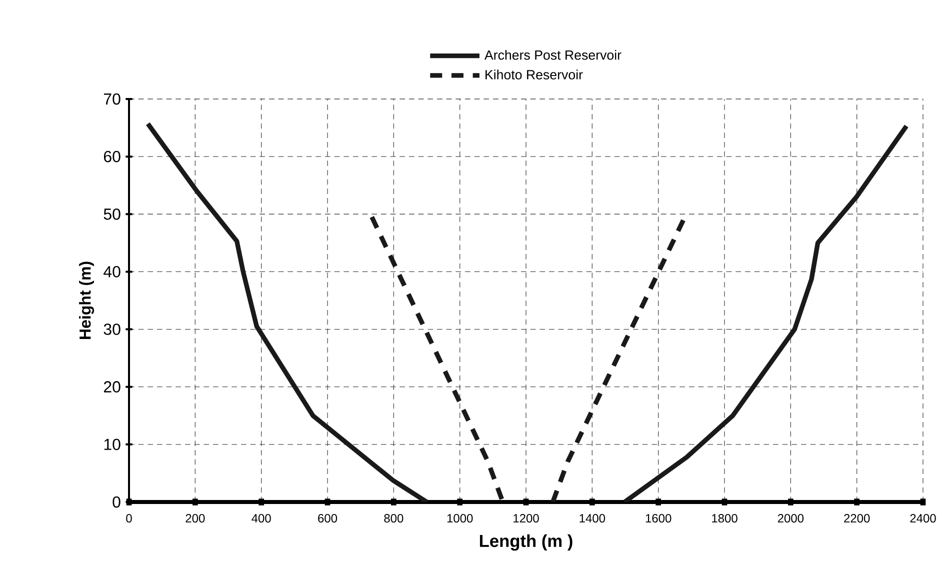 This screenshot has width=946, height=585. Describe the element at coordinates (923, 518) in the screenshot. I see `x-tick-label: 2400` at that location.